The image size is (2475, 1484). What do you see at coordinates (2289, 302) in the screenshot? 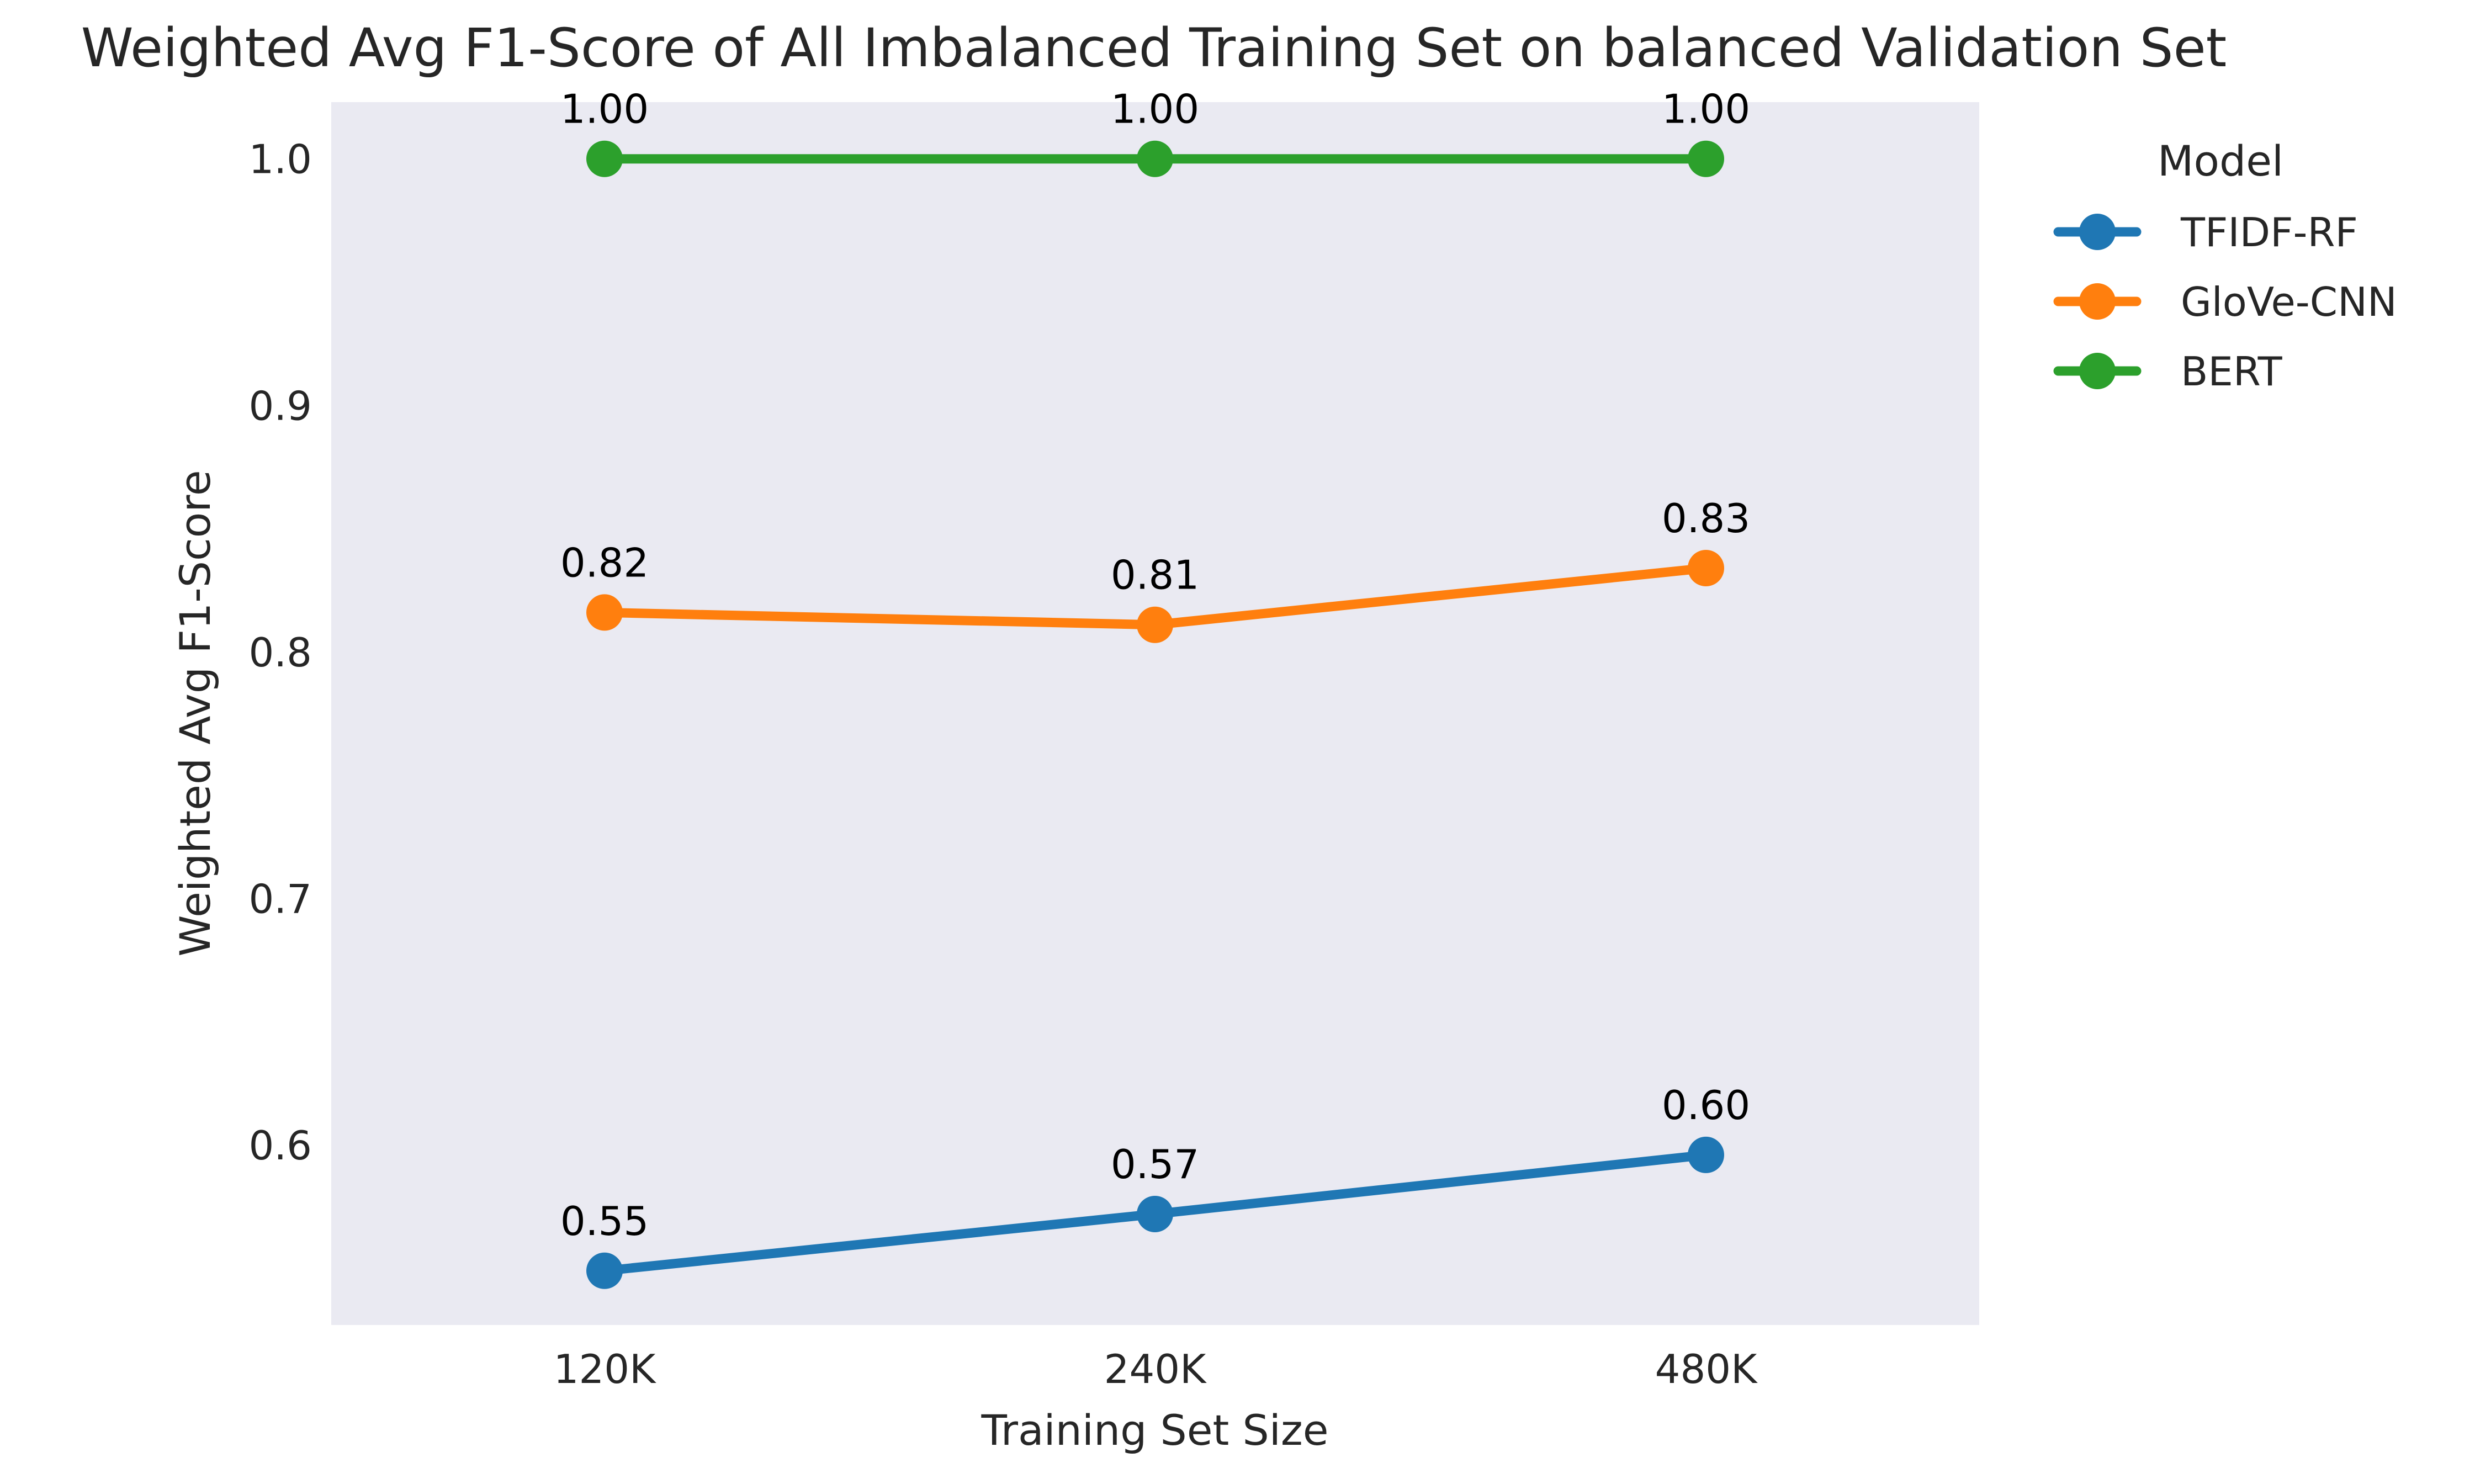
I see `legend-label: GloVe-CNN` at bounding box center [2289, 302].